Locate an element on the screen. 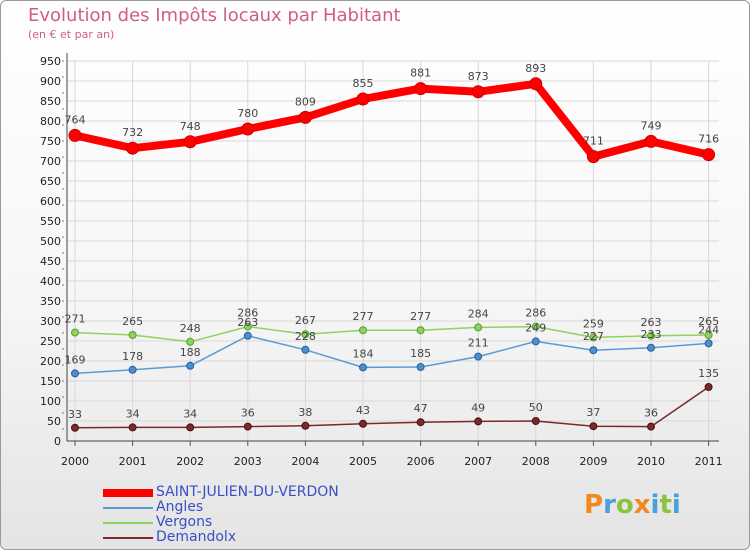 This screenshot has width=750, height=550. x-tick-label: 2007 is located at coordinates (478, 461).